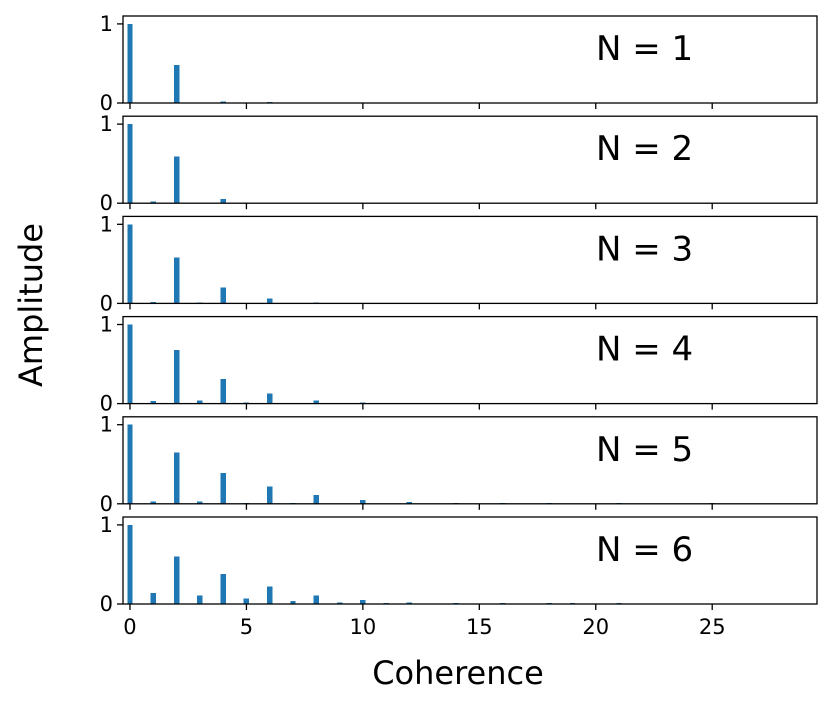  What do you see at coordinates (31, 305) in the screenshot?
I see `y-axis-label: Amplitude` at bounding box center [31, 305].